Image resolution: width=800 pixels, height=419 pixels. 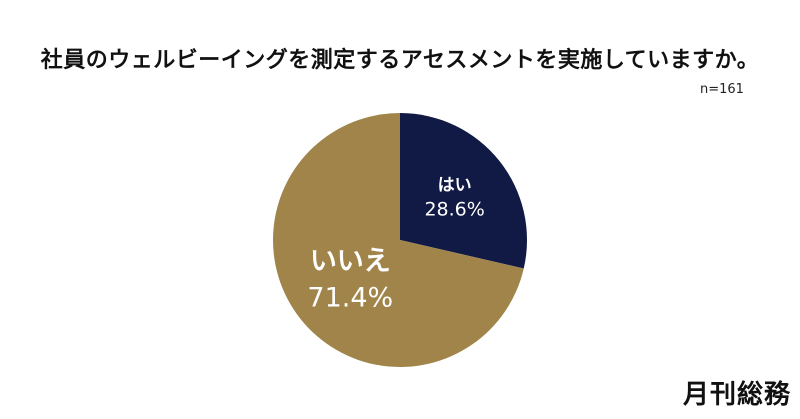 What do you see at coordinates (737, 395) in the screenshot?
I see `brand-logo: 月刊総務` at bounding box center [737, 395].